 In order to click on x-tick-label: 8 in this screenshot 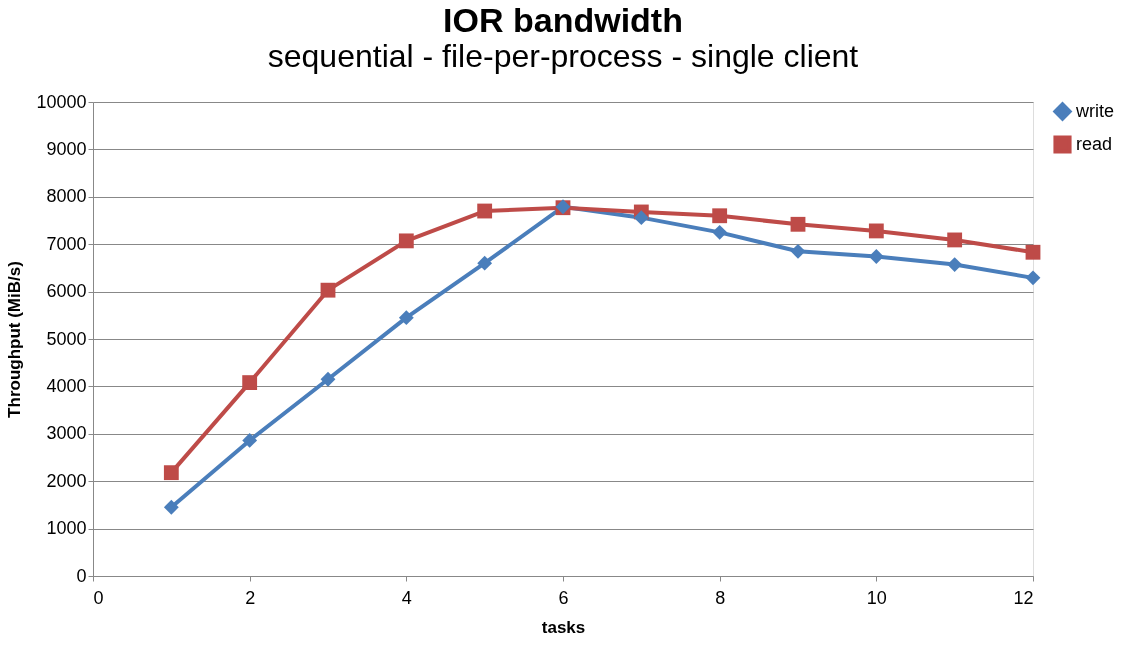, I will do `click(720, 597)`.